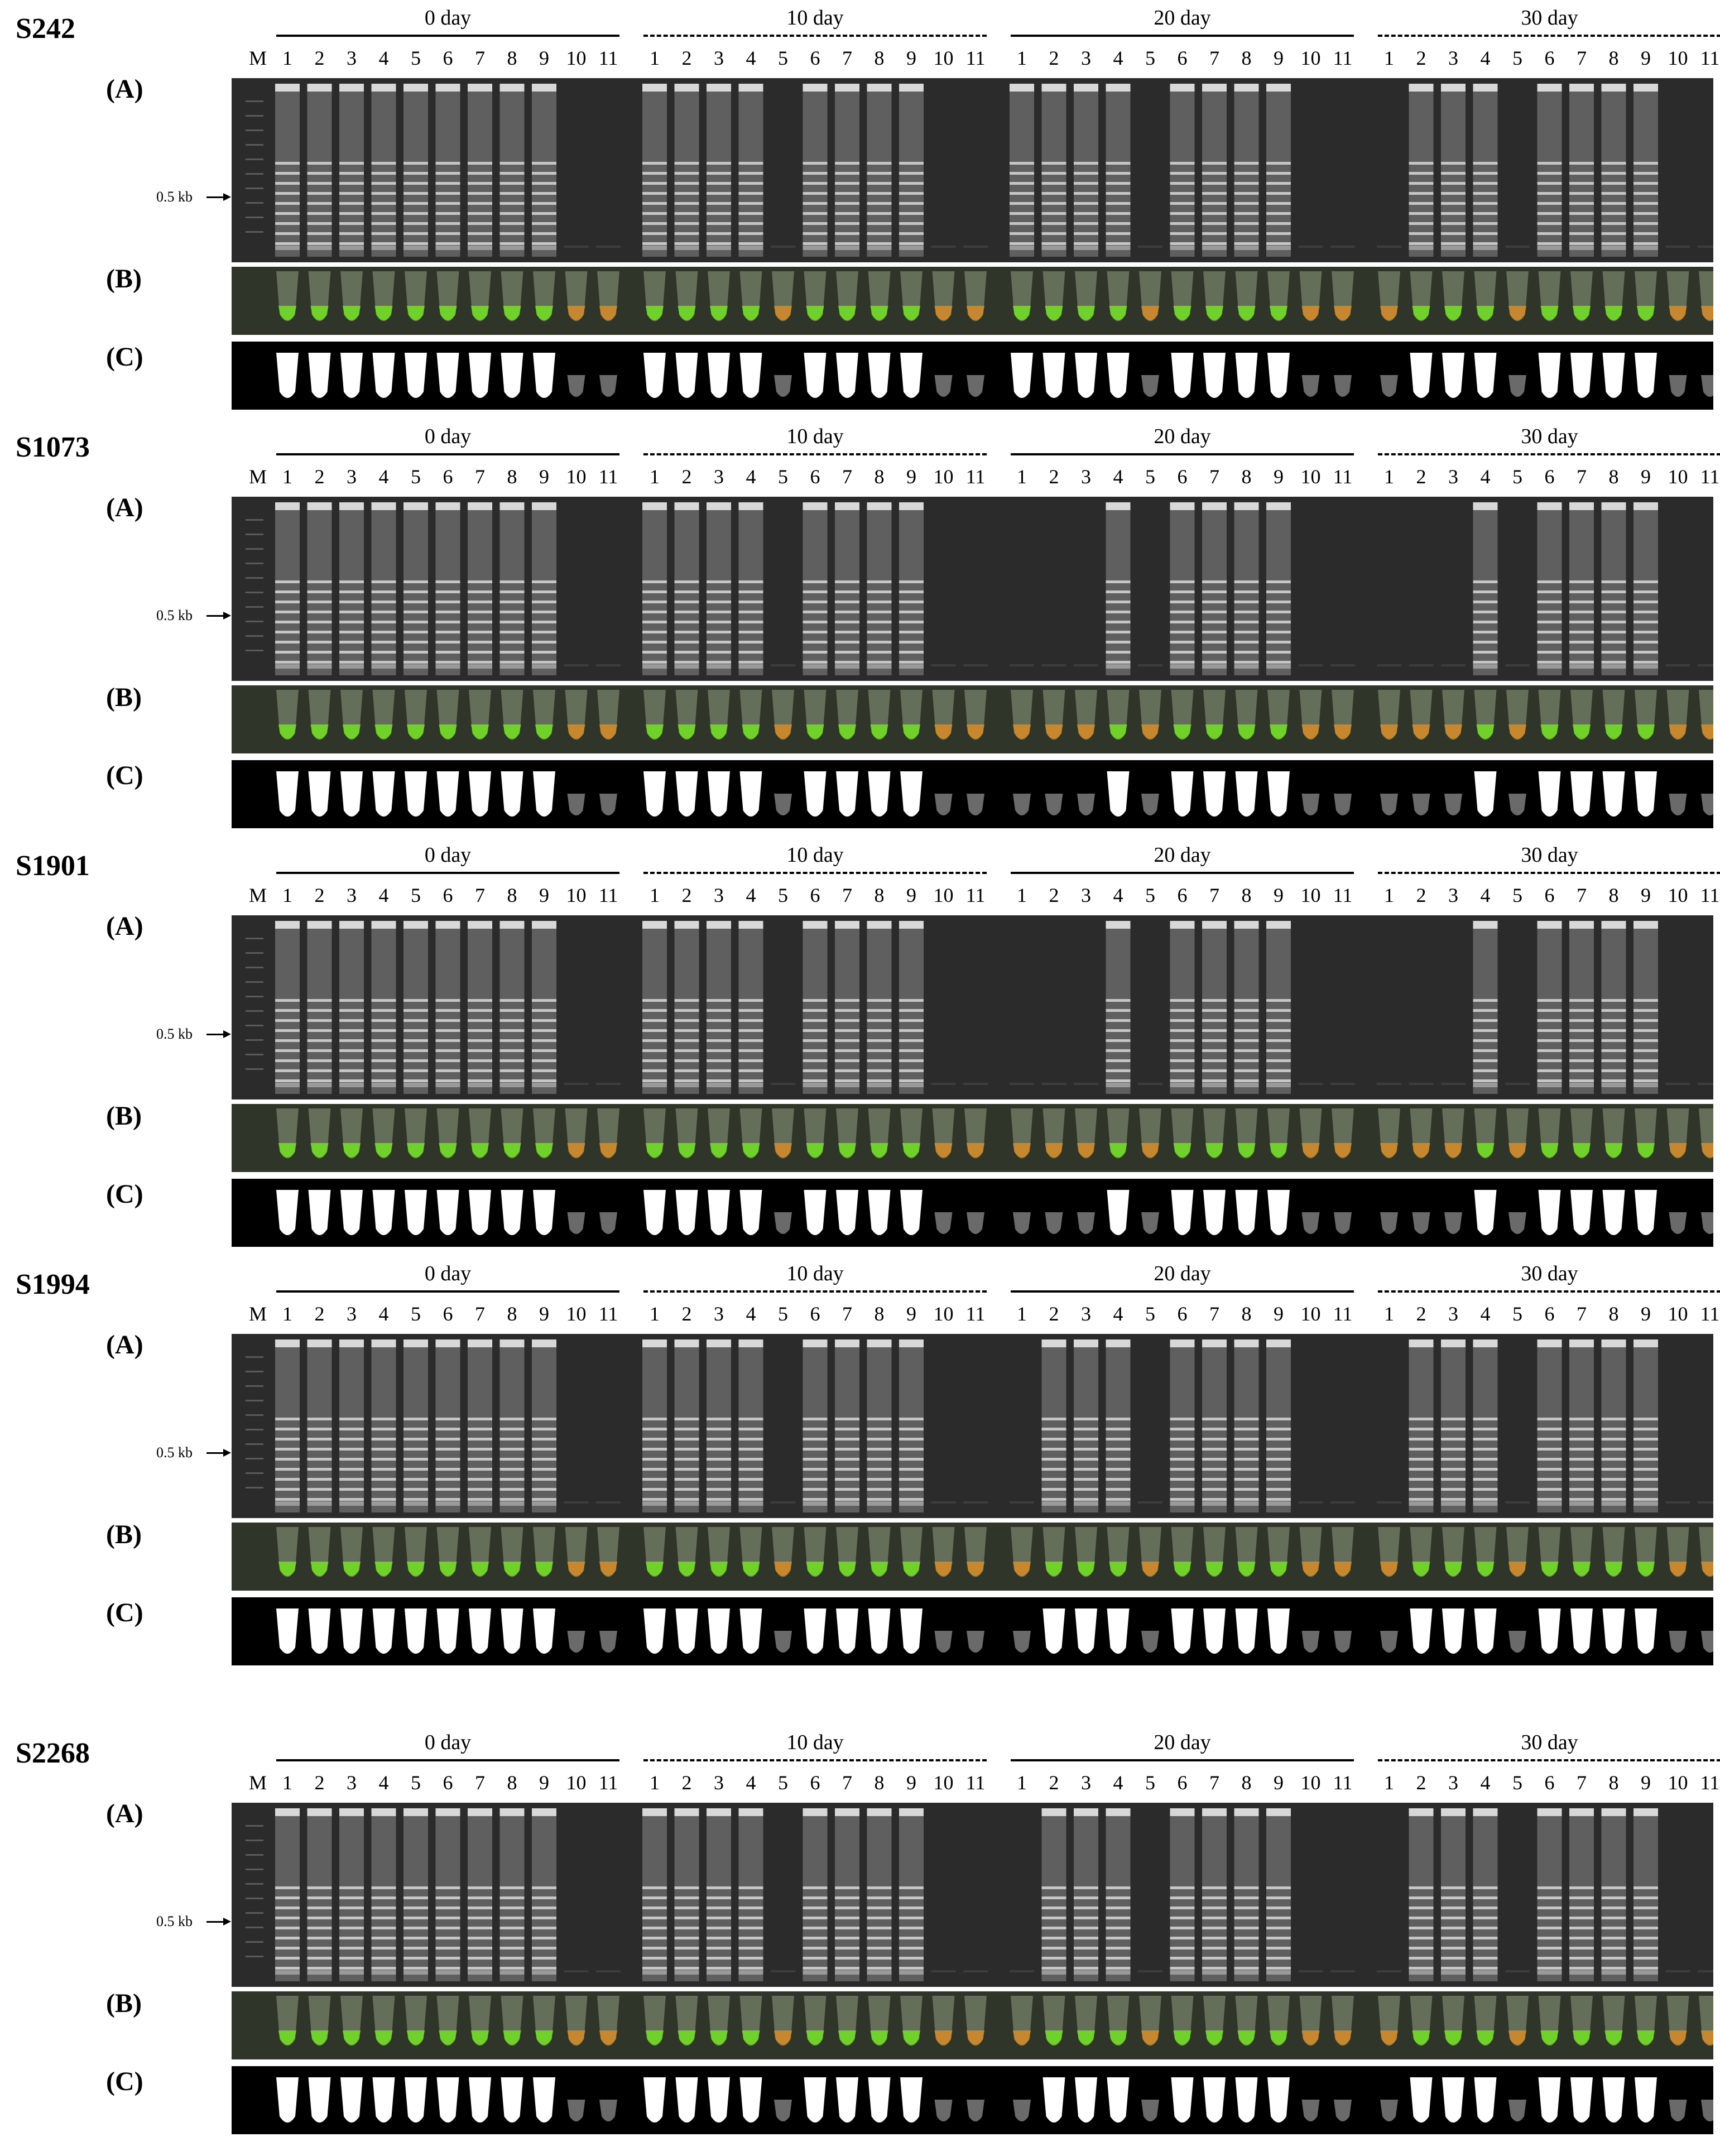 The width and height of the screenshot is (1720, 2156). I want to click on day-bracket-line, so click(815, 454).